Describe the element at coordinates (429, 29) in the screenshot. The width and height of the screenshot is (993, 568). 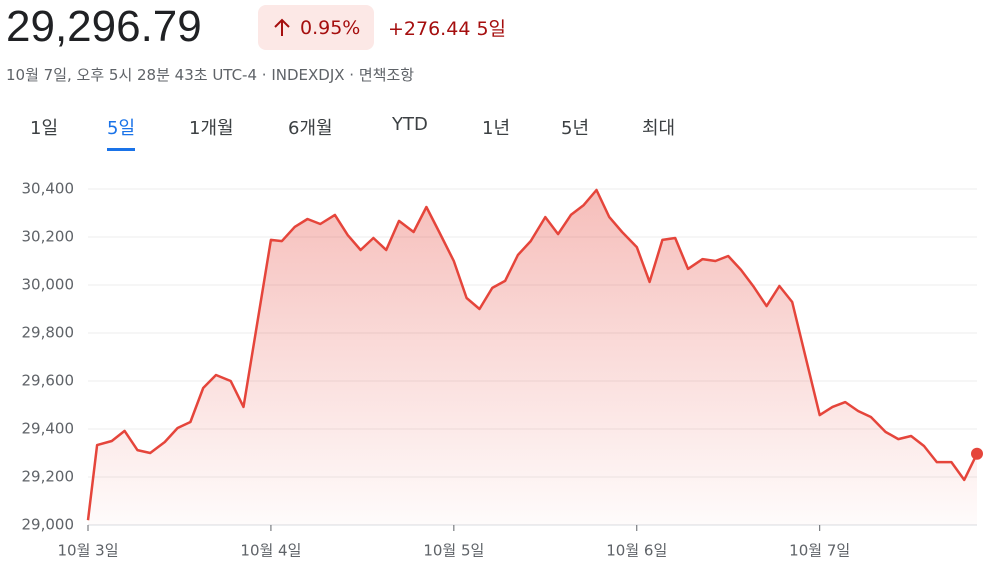
I see `change-value: +276.44` at that location.